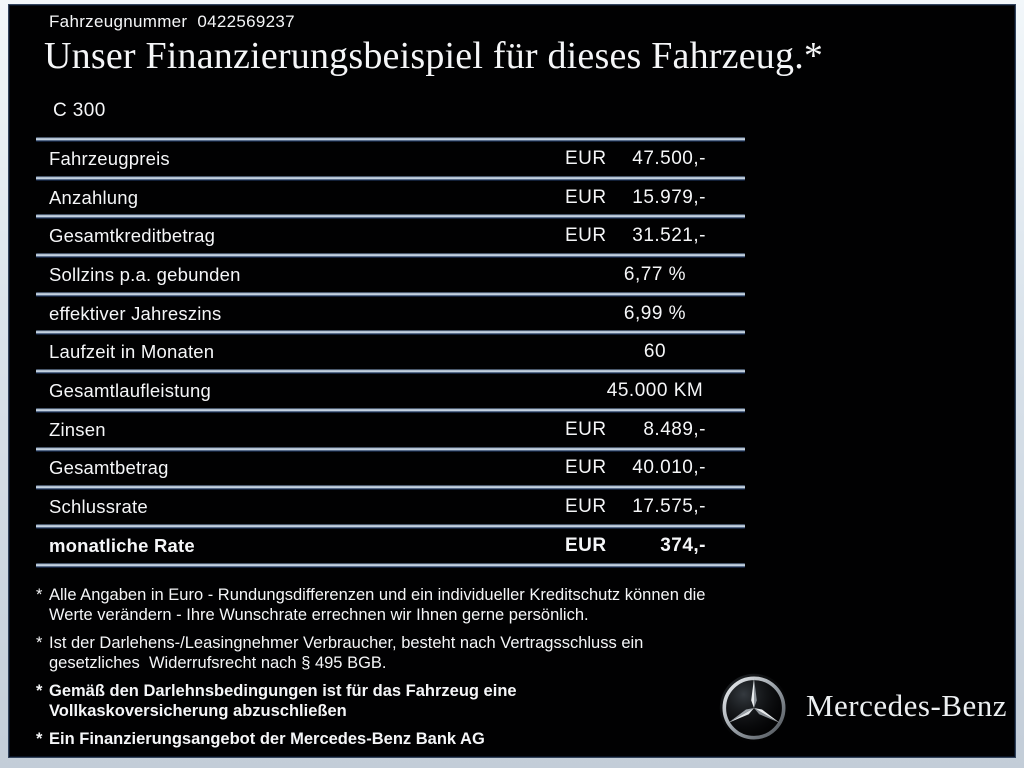  Describe the element at coordinates (390, 391) in the screenshot. I see `table-row: Gesamtlaufleistung 45.000 KM` at that location.